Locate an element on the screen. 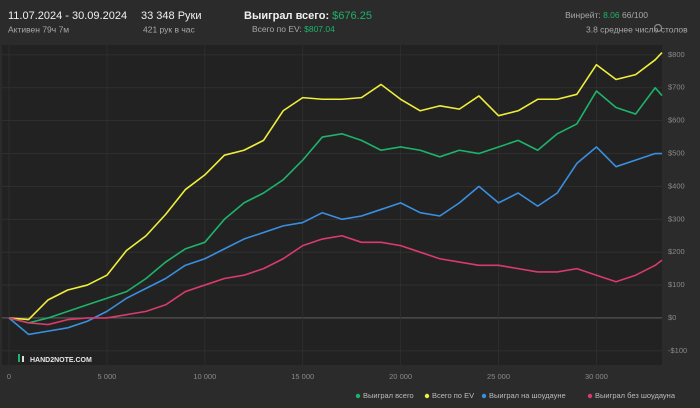 The width and height of the screenshot is (700, 408). y-tick-label: $700 is located at coordinates (676, 87).